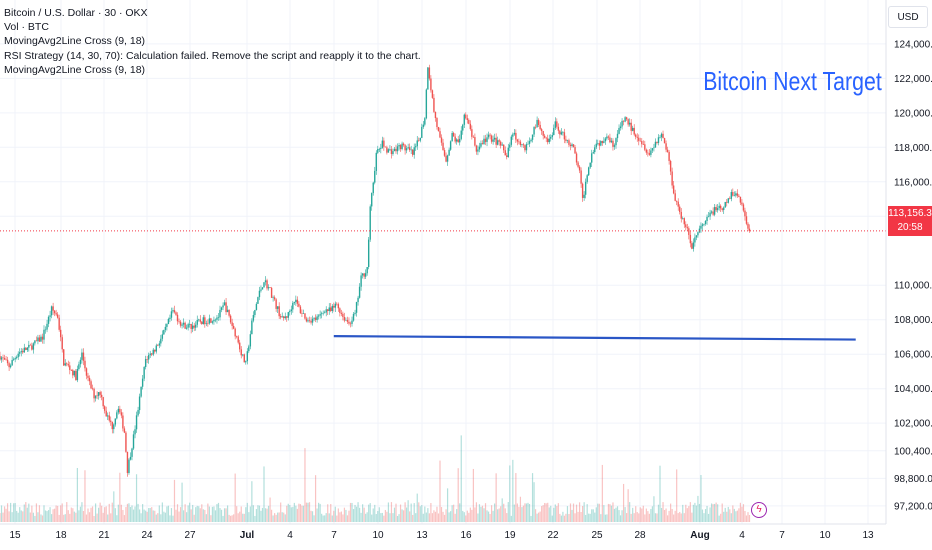  Describe the element at coordinates (26, 27) in the screenshot. I see `legend-volume: Vol · BTC` at that location.